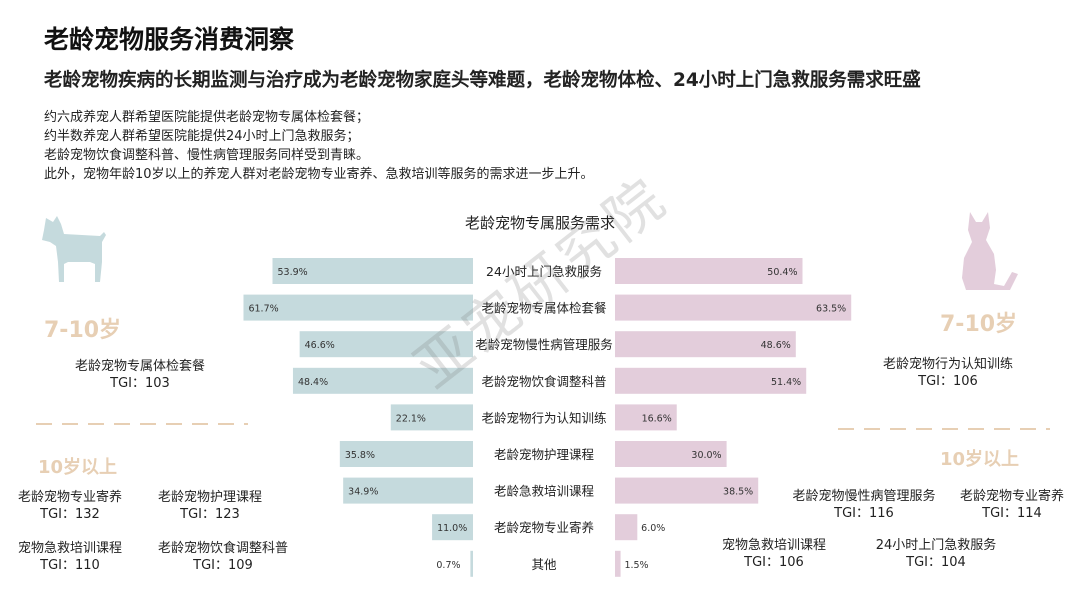 The height and width of the screenshot is (608, 1080). Describe the element at coordinates (313, 382) in the screenshot. I see `dog-value-label: 48.4%` at that location.